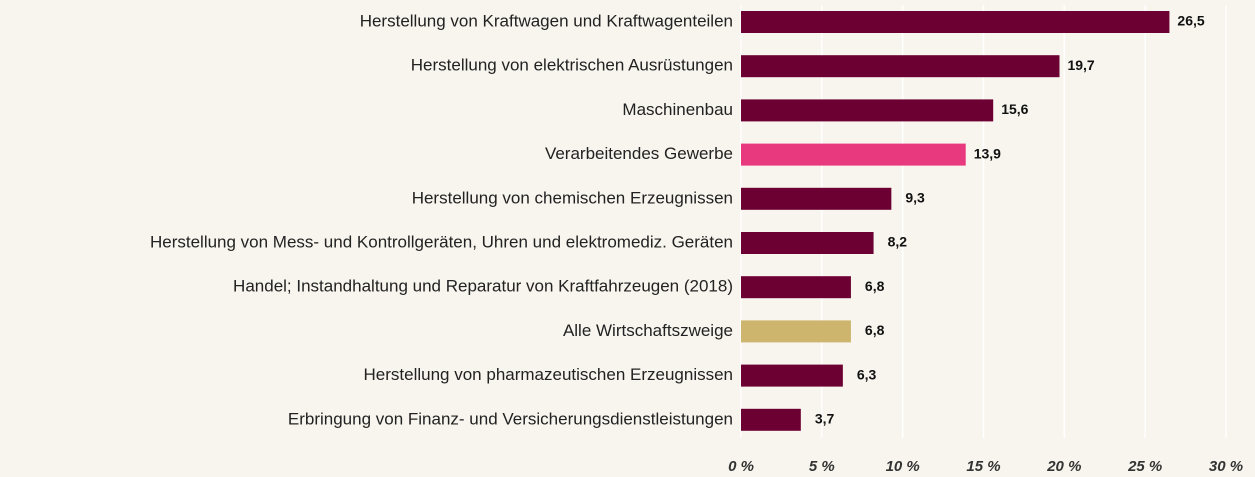  I want to click on x-tick-label: 10 %, so click(903, 466).